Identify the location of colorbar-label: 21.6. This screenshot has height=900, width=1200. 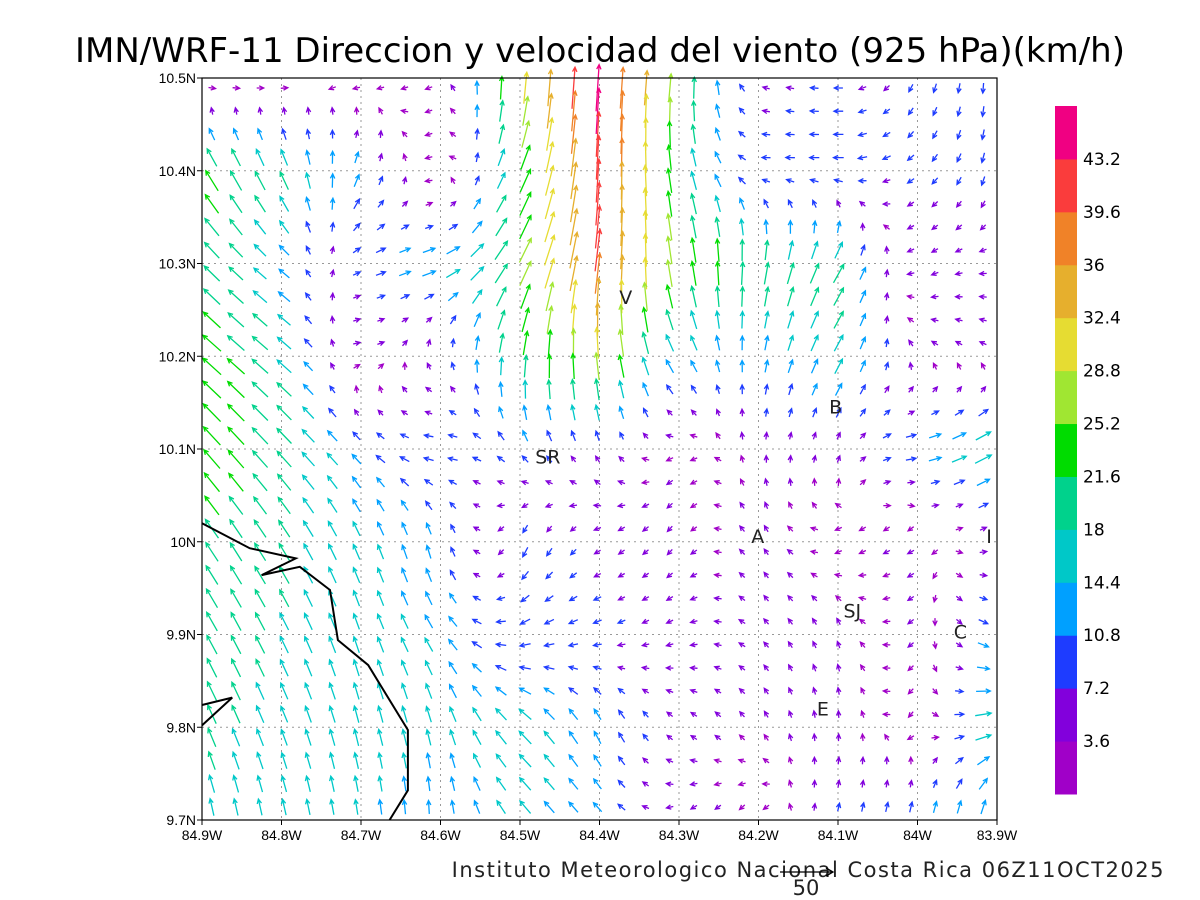
(1102, 477).